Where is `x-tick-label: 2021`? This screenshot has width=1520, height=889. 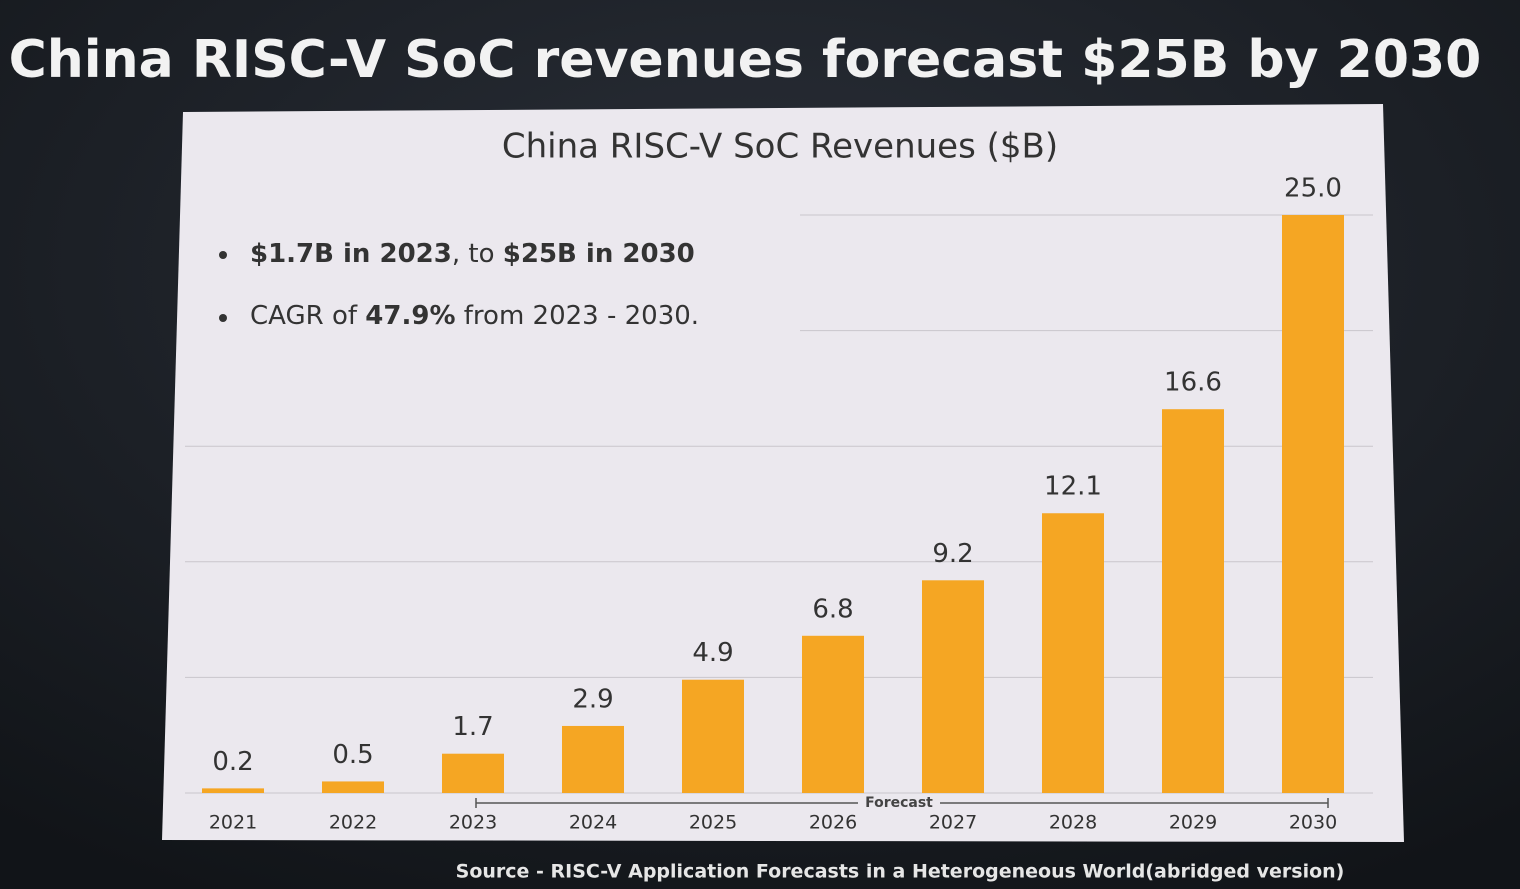
x-tick-label: 2021 is located at coordinates (233, 823).